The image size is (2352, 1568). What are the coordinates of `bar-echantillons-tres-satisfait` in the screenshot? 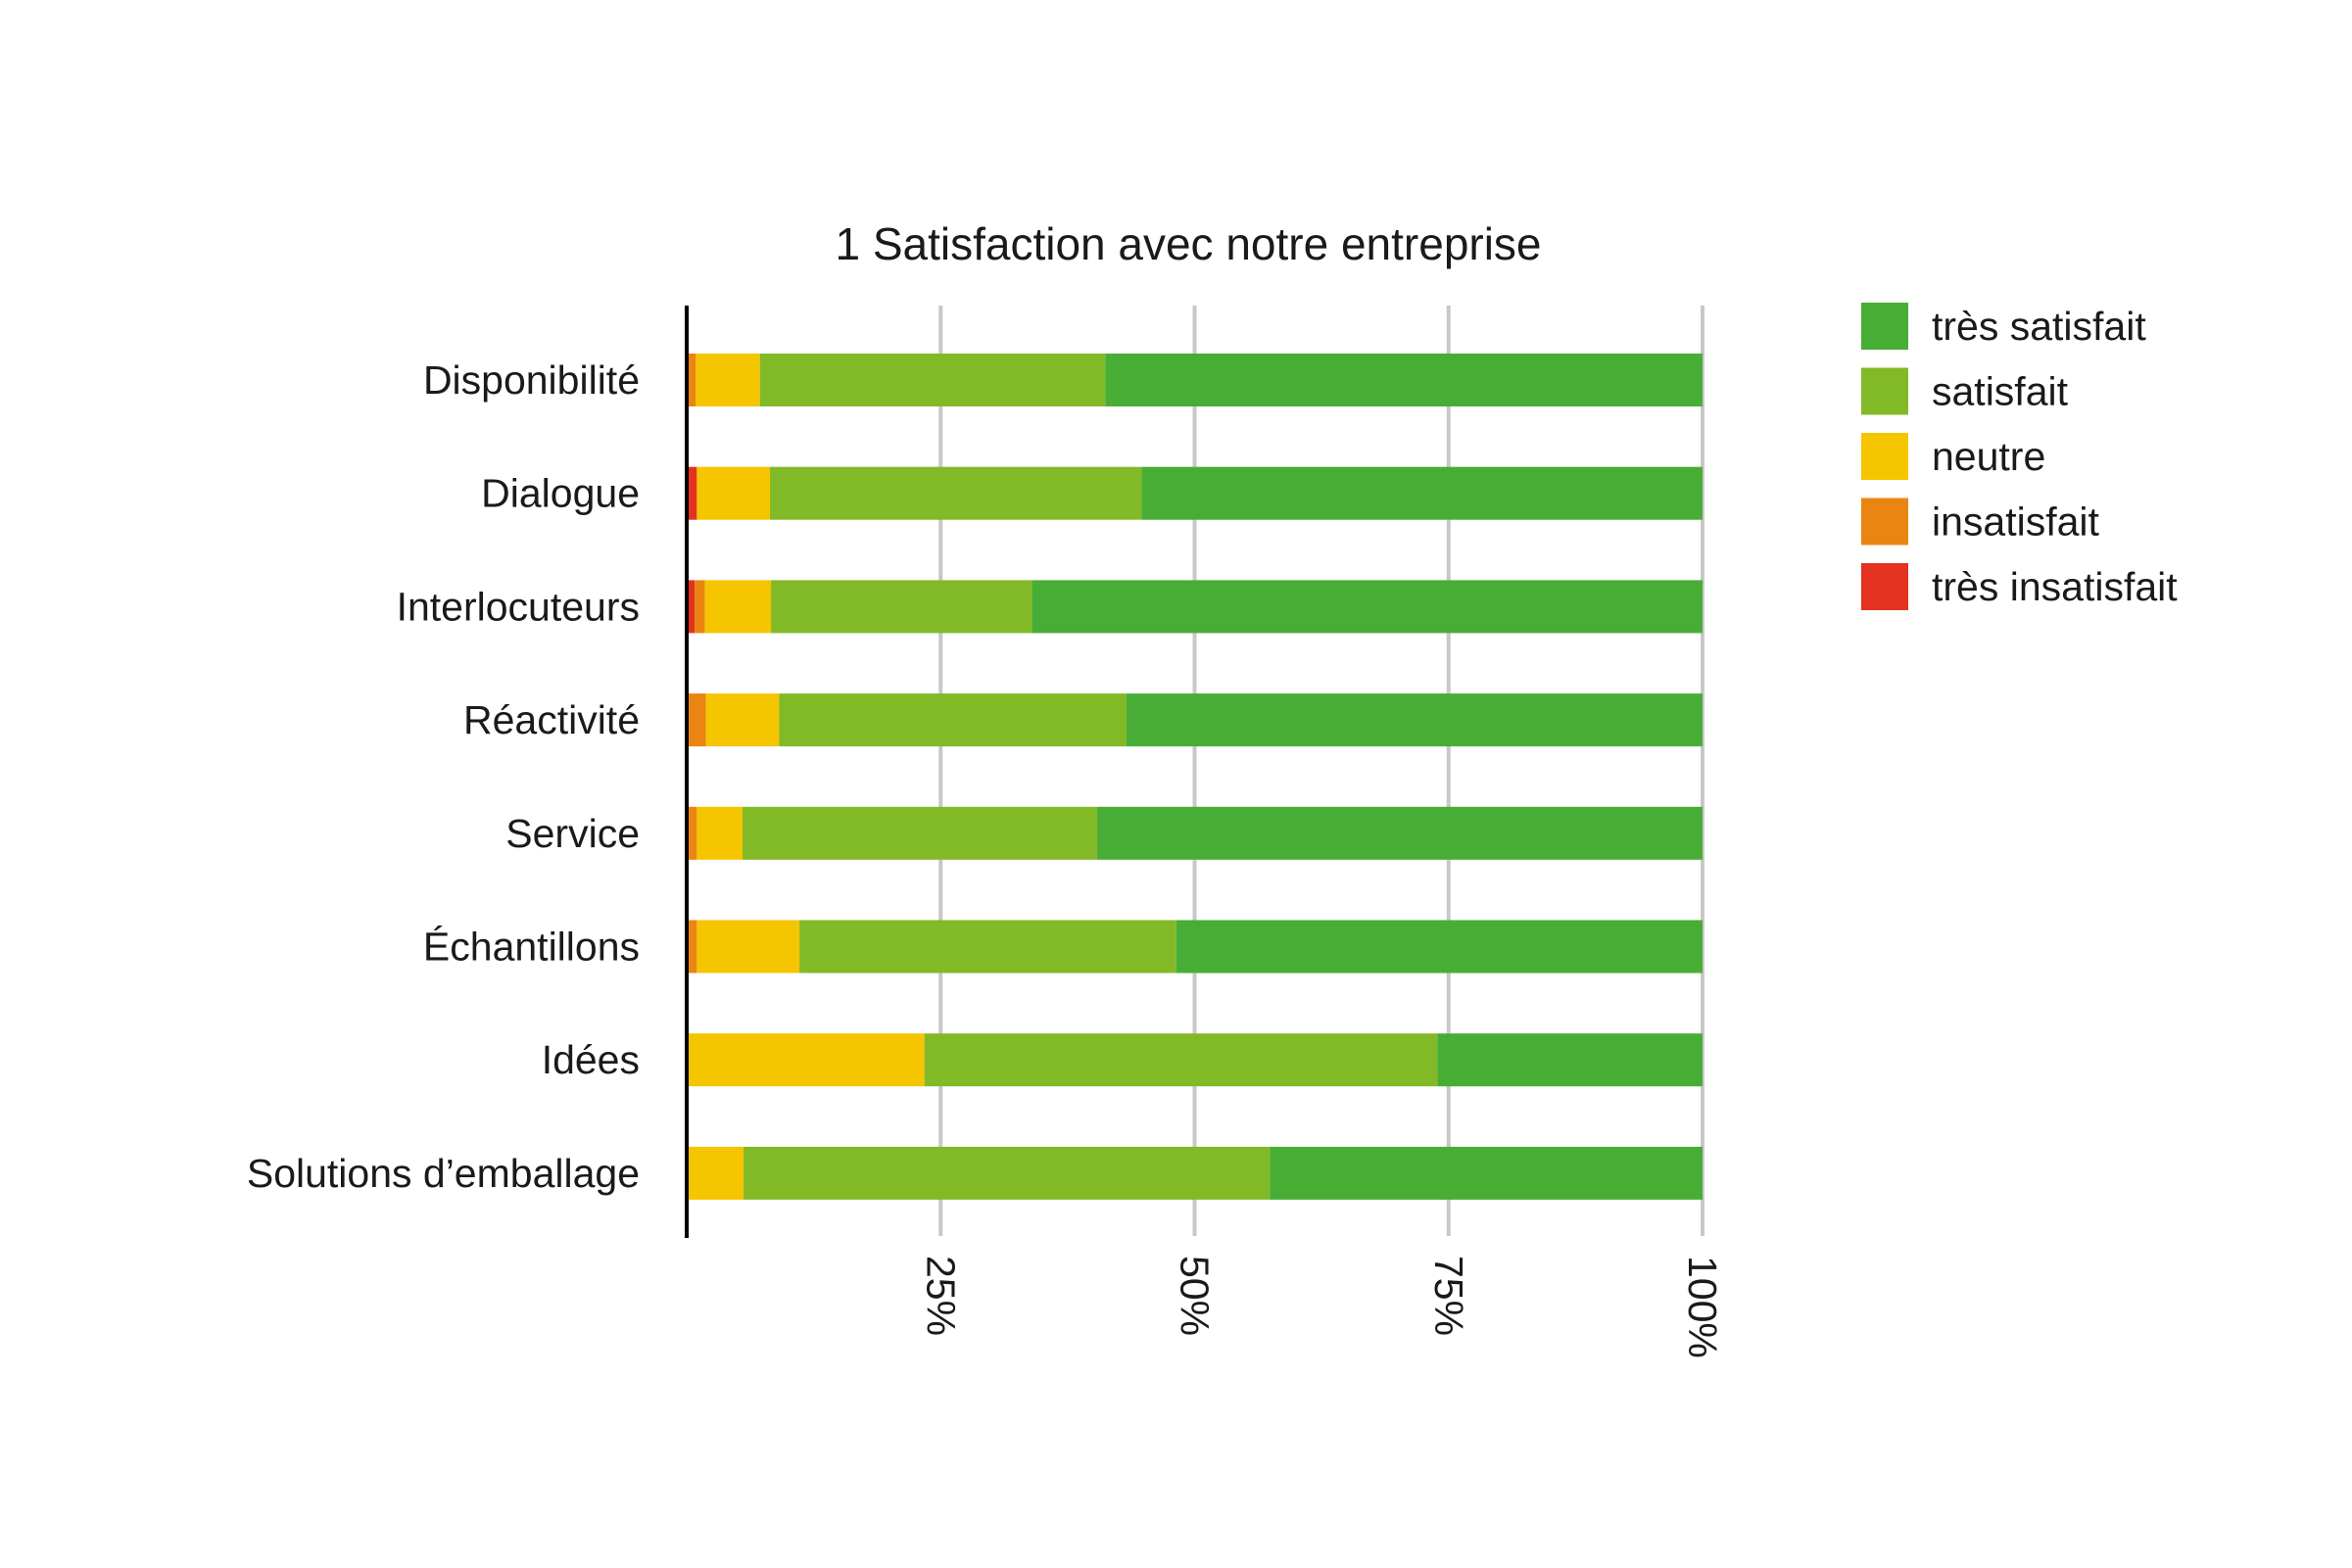 It's located at (1439, 947).